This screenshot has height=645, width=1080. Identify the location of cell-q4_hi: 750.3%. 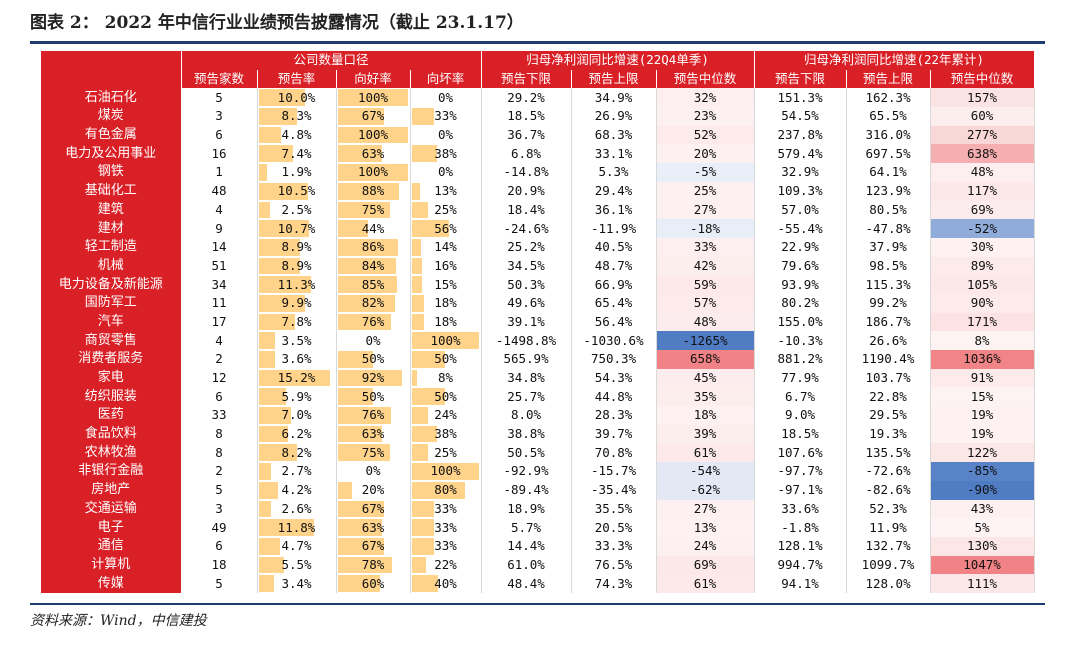
(614, 359).